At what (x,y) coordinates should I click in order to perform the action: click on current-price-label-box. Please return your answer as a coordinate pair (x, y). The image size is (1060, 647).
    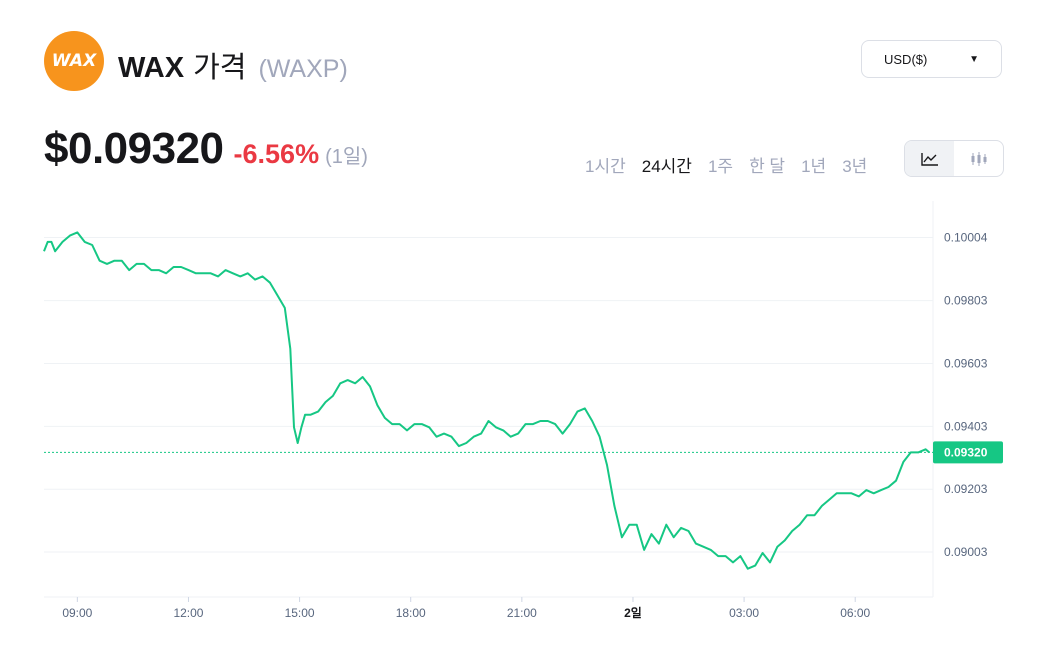
    Looking at the image, I should click on (968, 452).